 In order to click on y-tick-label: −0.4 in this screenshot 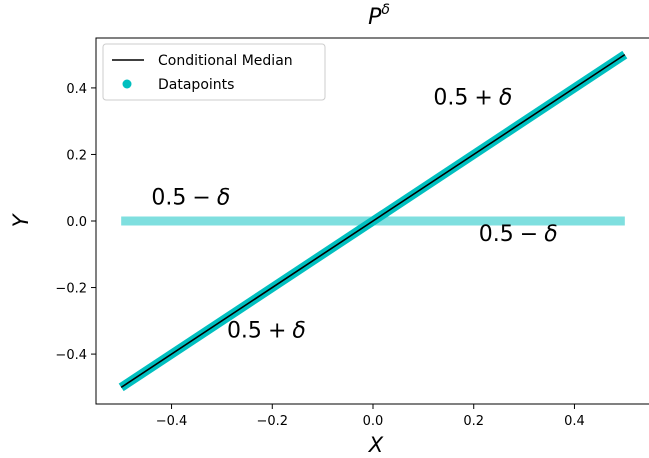, I will do `click(71, 355)`.